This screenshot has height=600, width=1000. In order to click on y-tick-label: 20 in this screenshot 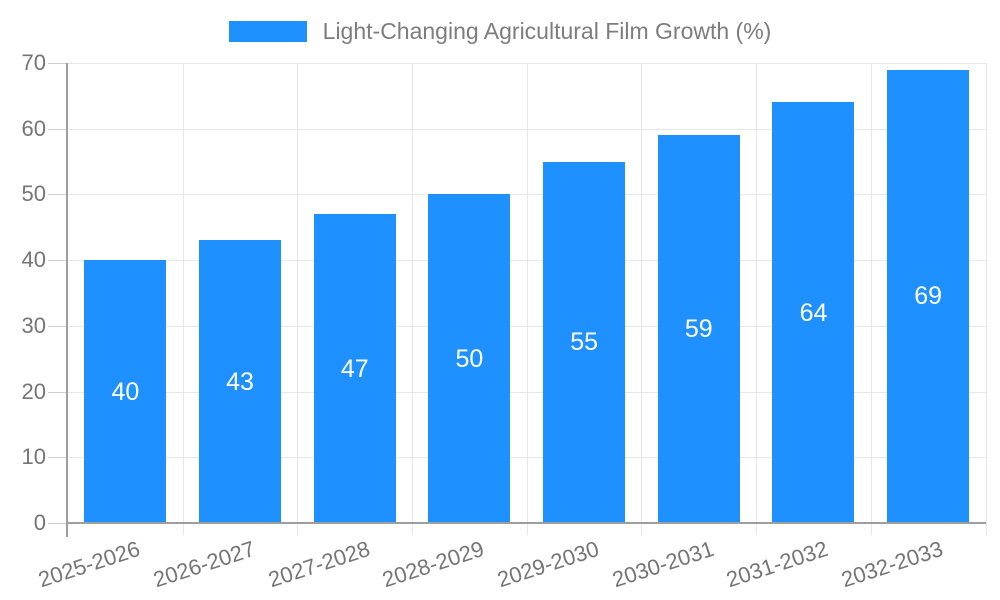, I will do `click(33, 391)`.